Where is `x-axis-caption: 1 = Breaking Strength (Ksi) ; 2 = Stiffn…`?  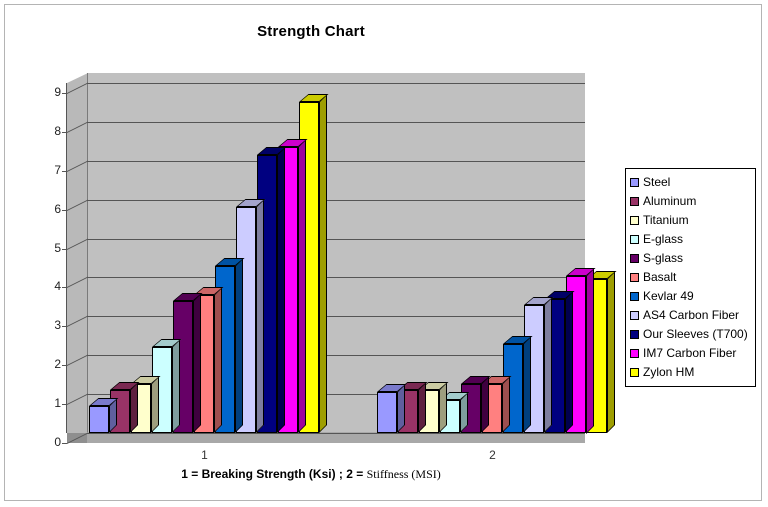
x-axis-caption: 1 = Breaking Strength (Ksi) ; 2 = Stiffn… is located at coordinates (311, 474).